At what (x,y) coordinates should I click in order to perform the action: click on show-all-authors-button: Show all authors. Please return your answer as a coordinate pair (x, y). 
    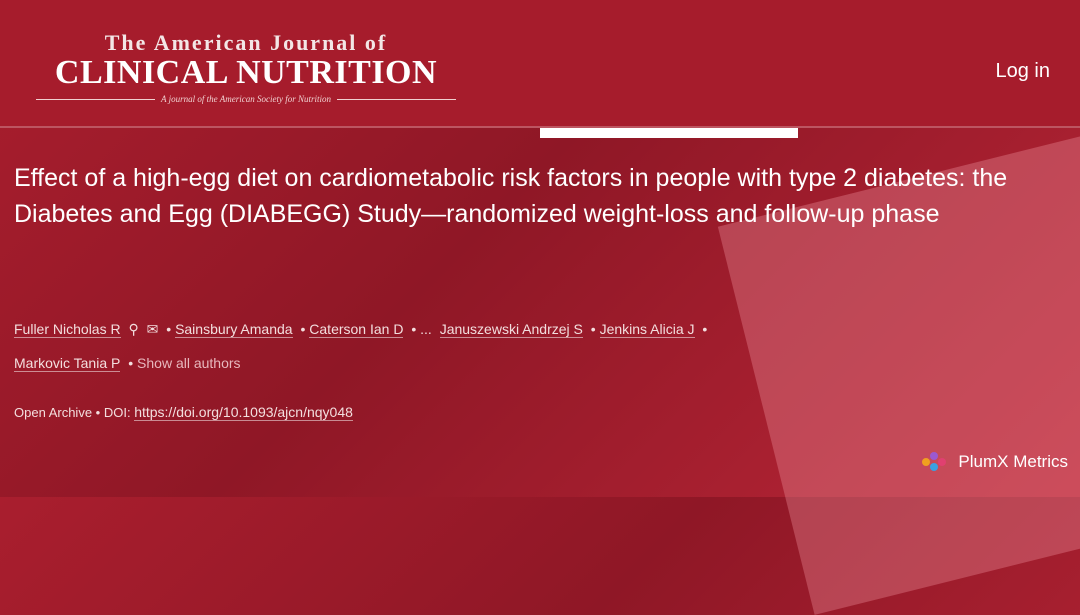
    Looking at the image, I should click on (189, 363).